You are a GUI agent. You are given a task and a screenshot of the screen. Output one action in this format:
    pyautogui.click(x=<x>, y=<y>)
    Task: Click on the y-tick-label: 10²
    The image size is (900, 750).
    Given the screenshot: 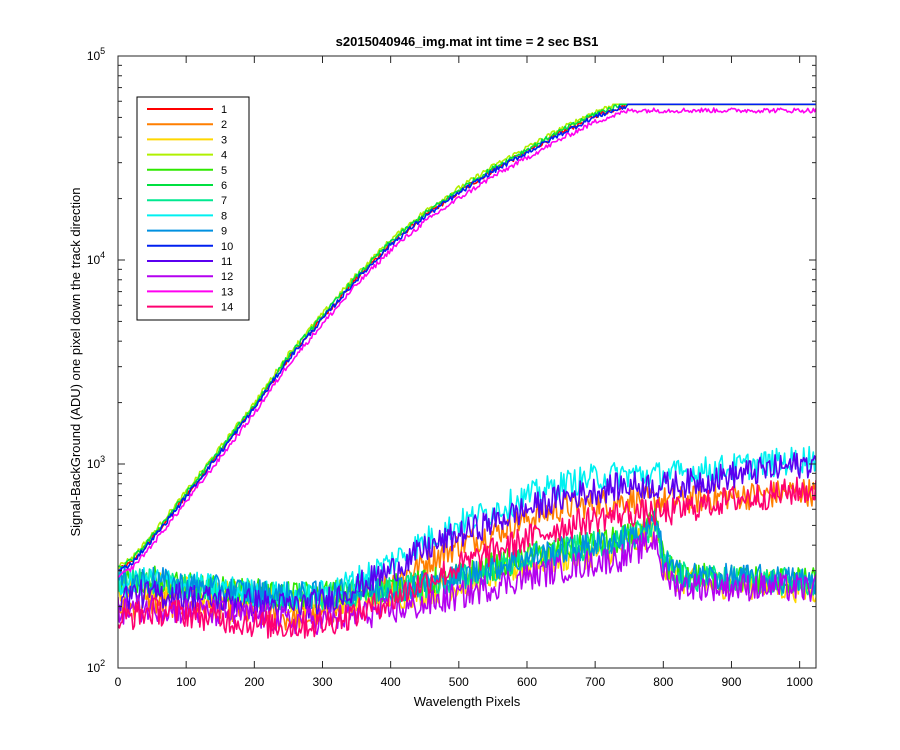 What is the action you would take?
    pyautogui.click(x=96, y=666)
    